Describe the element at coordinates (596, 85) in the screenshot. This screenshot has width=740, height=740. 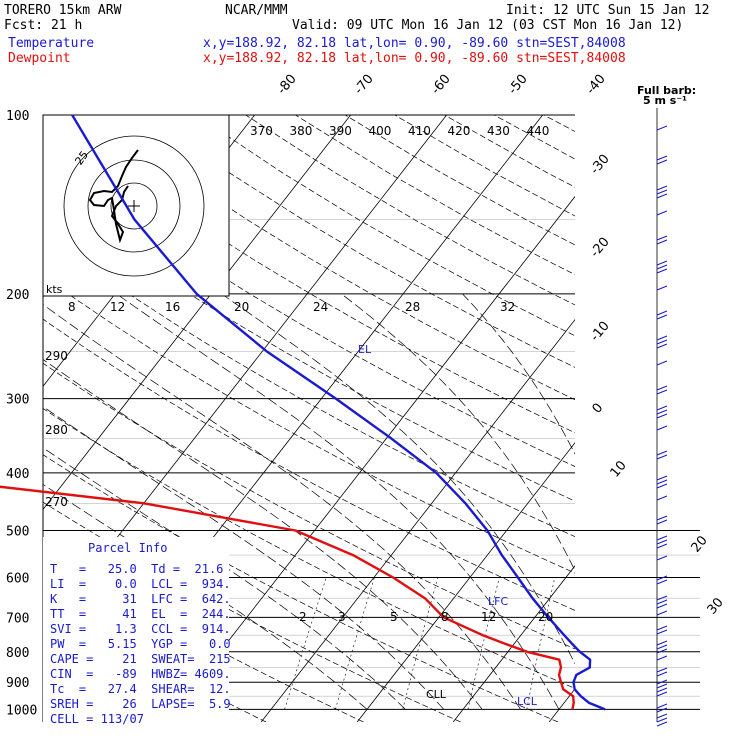
I see `temperature-tick-label: -40` at that location.